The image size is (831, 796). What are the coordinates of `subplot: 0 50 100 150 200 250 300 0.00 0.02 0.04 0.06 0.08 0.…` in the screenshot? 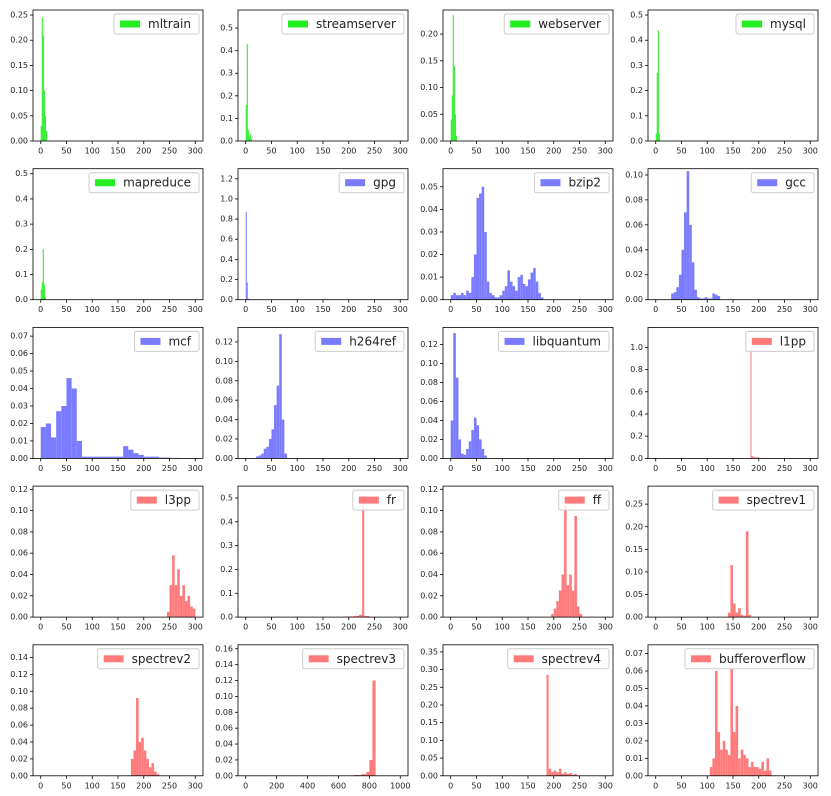 It's located at (517, 558).